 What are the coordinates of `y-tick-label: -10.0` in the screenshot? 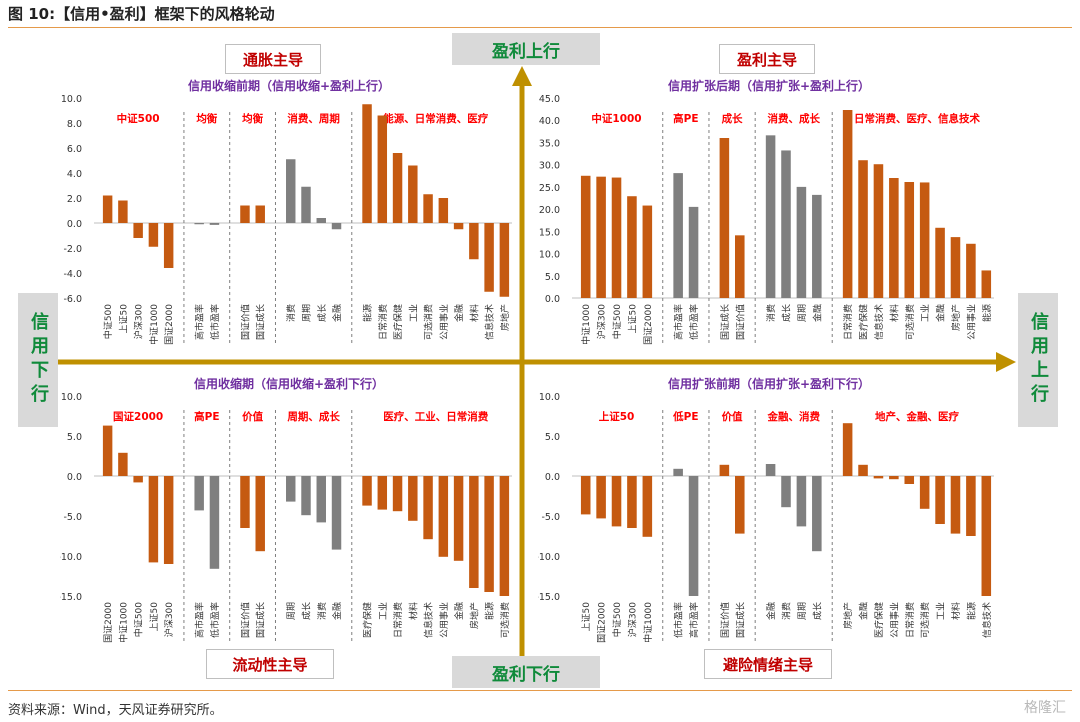 It's located at (549, 557).